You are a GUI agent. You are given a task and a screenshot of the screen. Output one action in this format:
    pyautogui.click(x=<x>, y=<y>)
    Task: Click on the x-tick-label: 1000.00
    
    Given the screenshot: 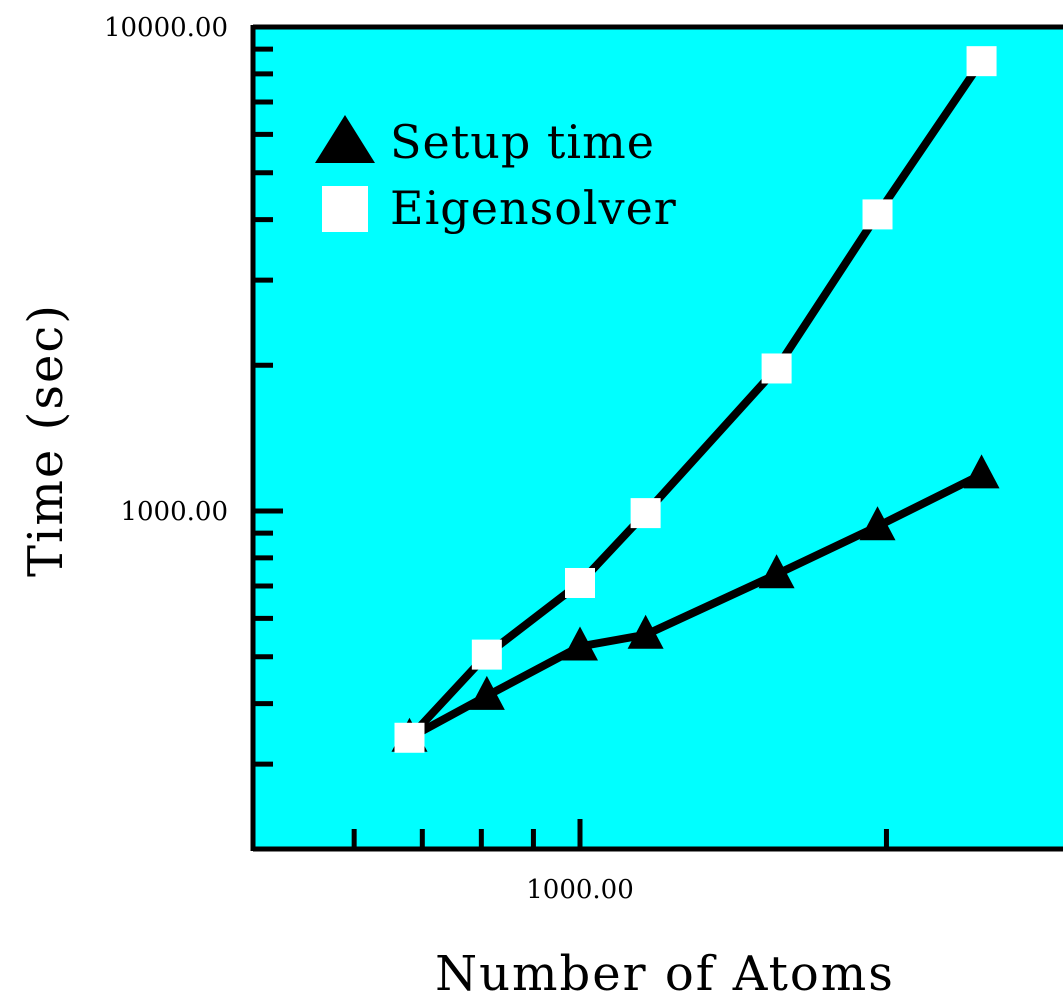 What is the action you would take?
    pyautogui.click(x=580, y=890)
    